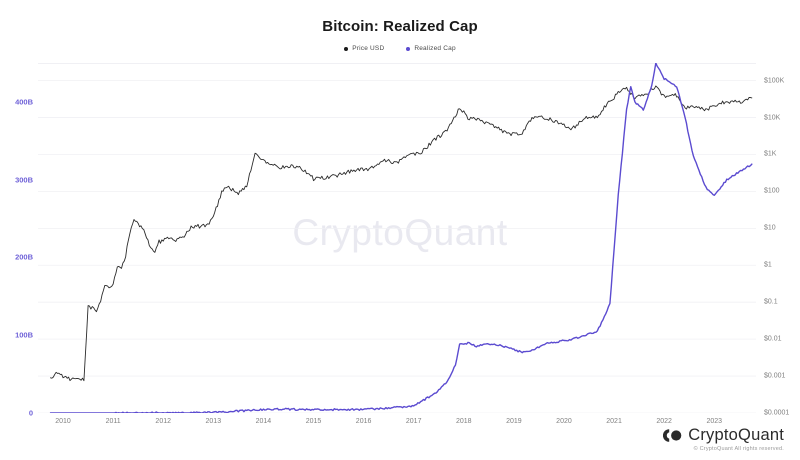 The height and width of the screenshot is (460, 800). I want to click on y-axis-right-tick-label: $0.01, so click(773, 339).